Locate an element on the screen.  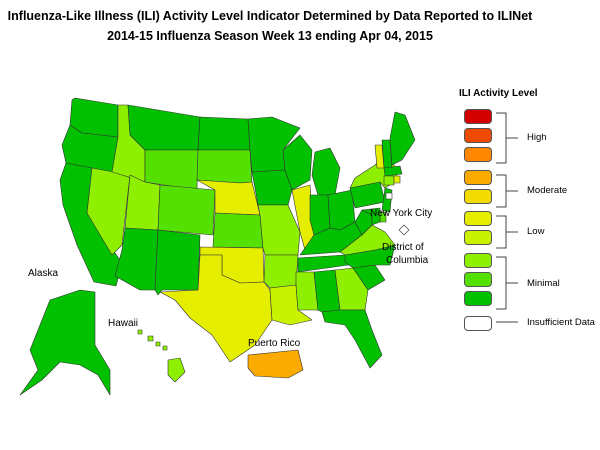
legend-moderate-label: Moderate is located at coordinates (547, 190).